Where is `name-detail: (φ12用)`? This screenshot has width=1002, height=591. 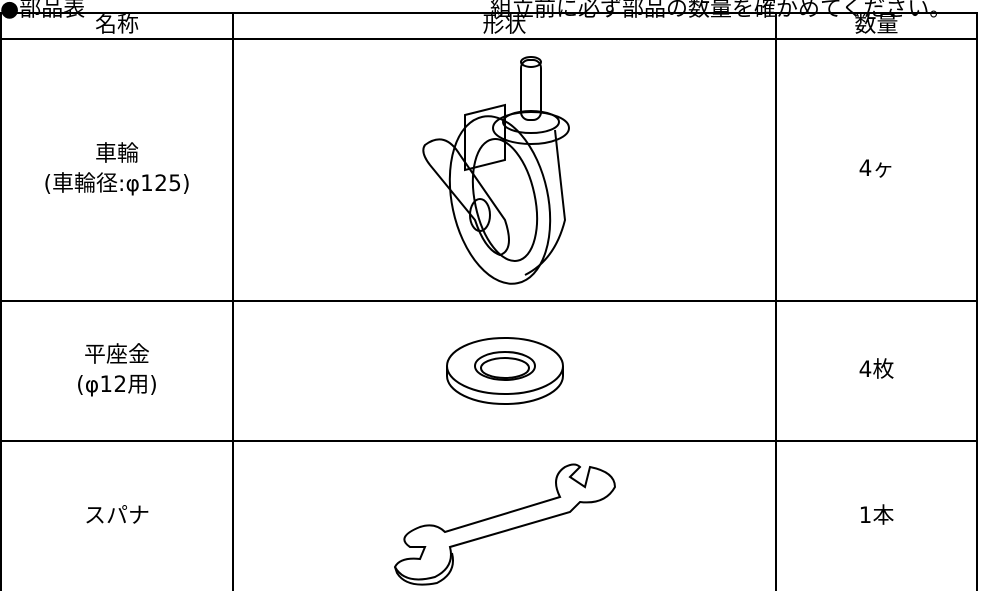
name-detail: (φ12用) is located at coordinates (117, 385).